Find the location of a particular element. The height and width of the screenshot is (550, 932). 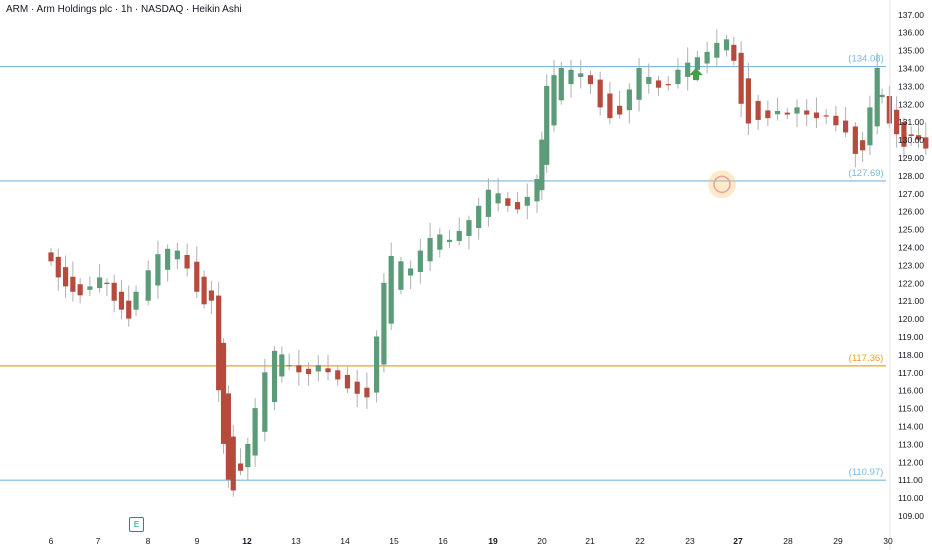

x-tick-label: 22 is located at coordinates (640, 541).